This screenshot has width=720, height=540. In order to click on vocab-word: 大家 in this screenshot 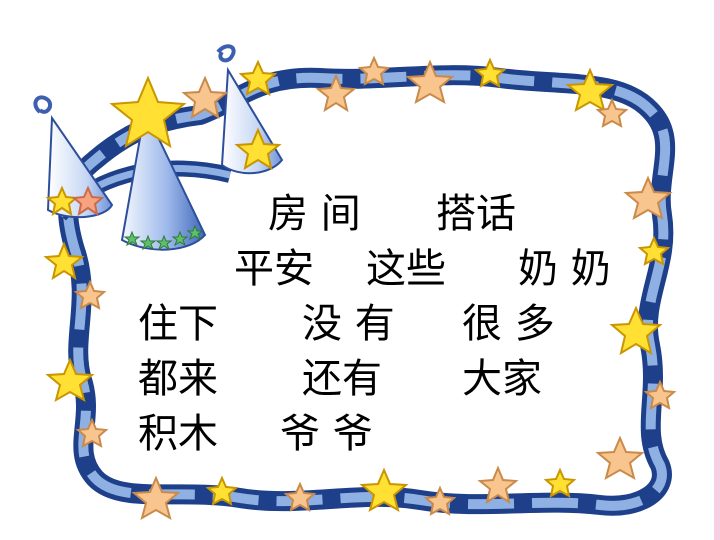, I will do `click(502, 379)`.